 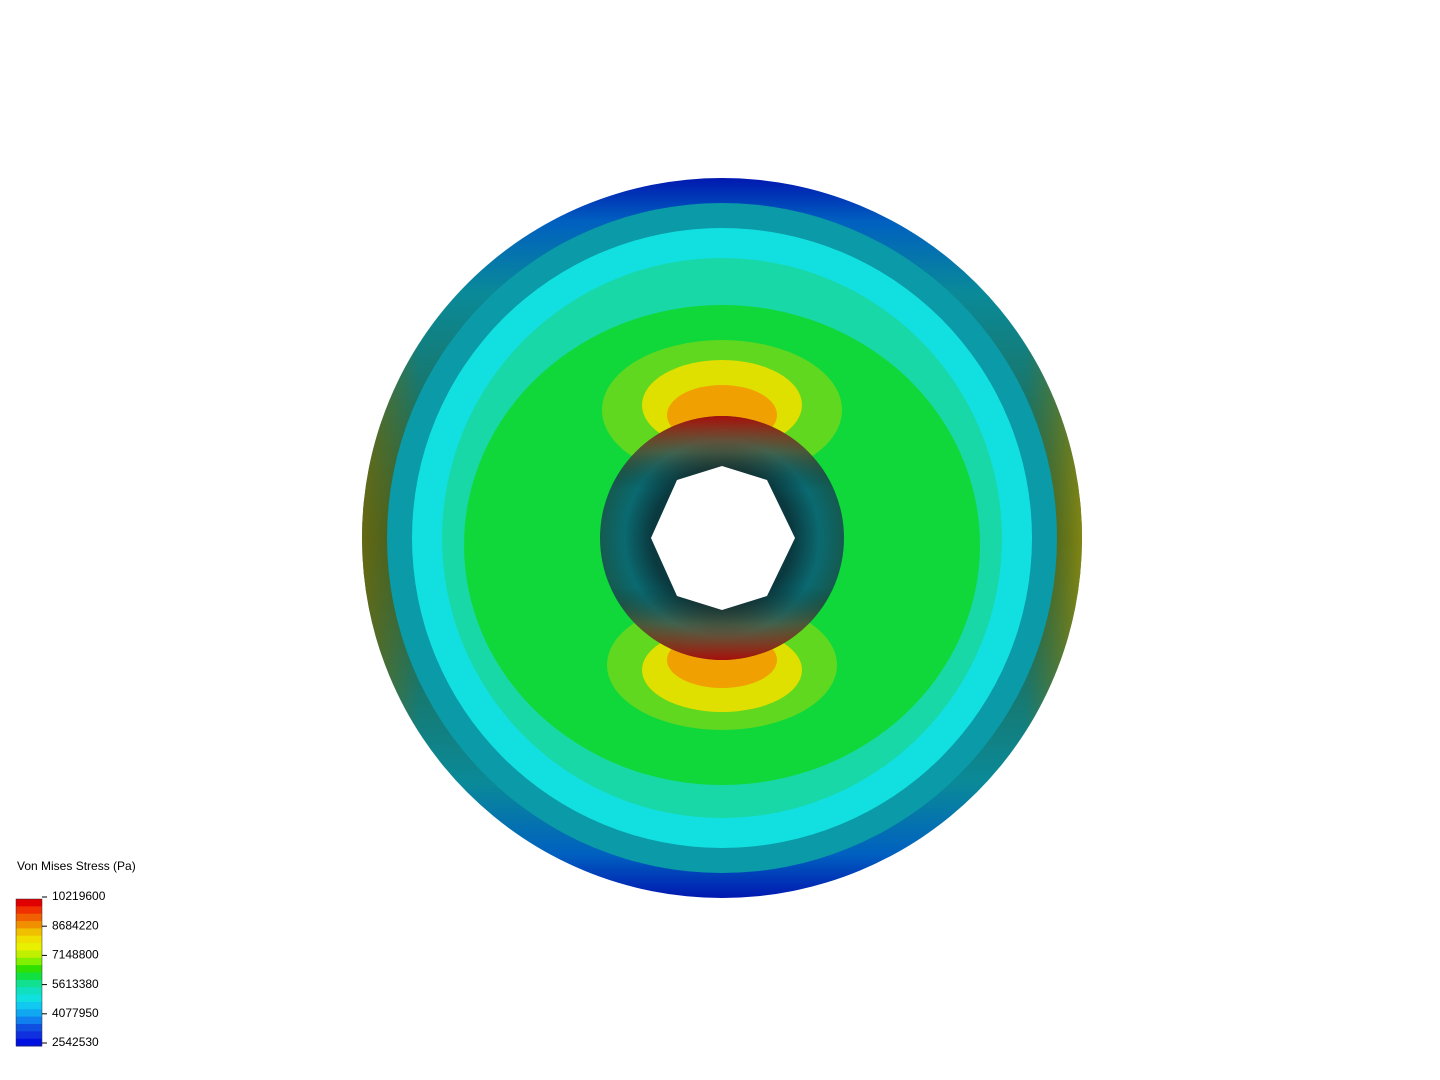 I want to click on color-bar-frame, so click(x=29, y=972).